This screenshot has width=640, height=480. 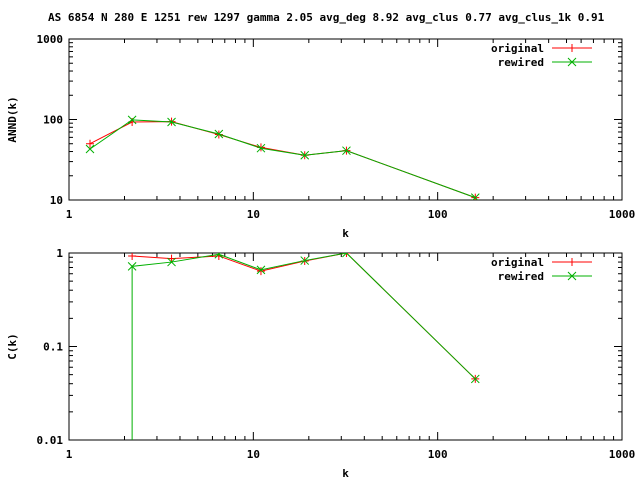 I want to click on series-rewired, so click(x=282, y=157).